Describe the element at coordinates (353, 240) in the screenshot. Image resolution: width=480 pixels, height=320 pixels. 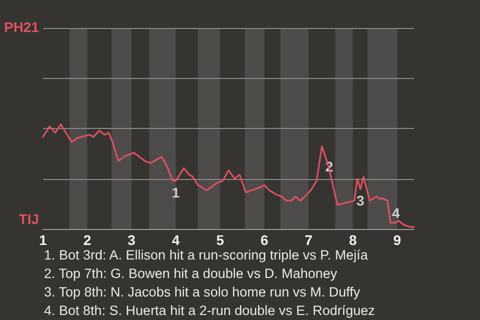
I see `x-tick-label: 8` at that location.